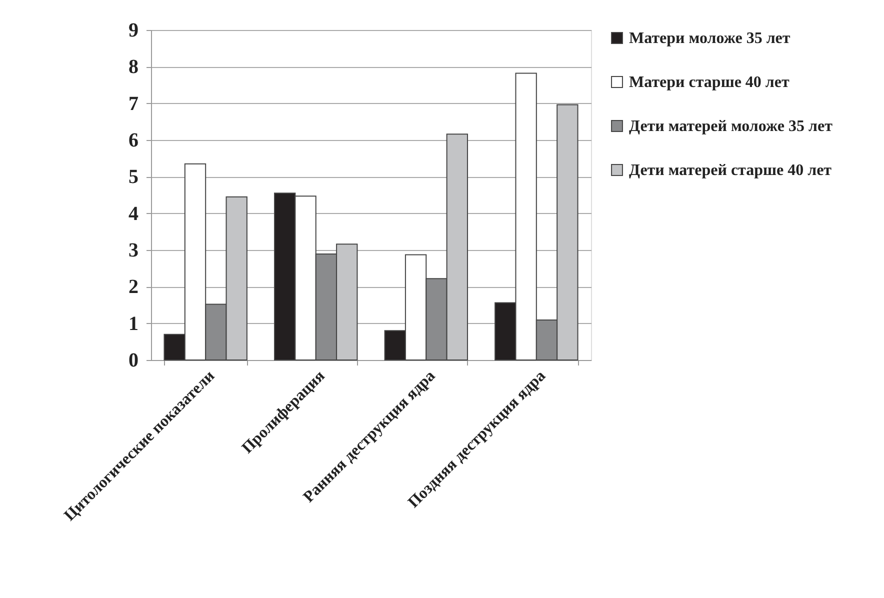  I want to click on y-tick-label: 9, so click(133, 31).